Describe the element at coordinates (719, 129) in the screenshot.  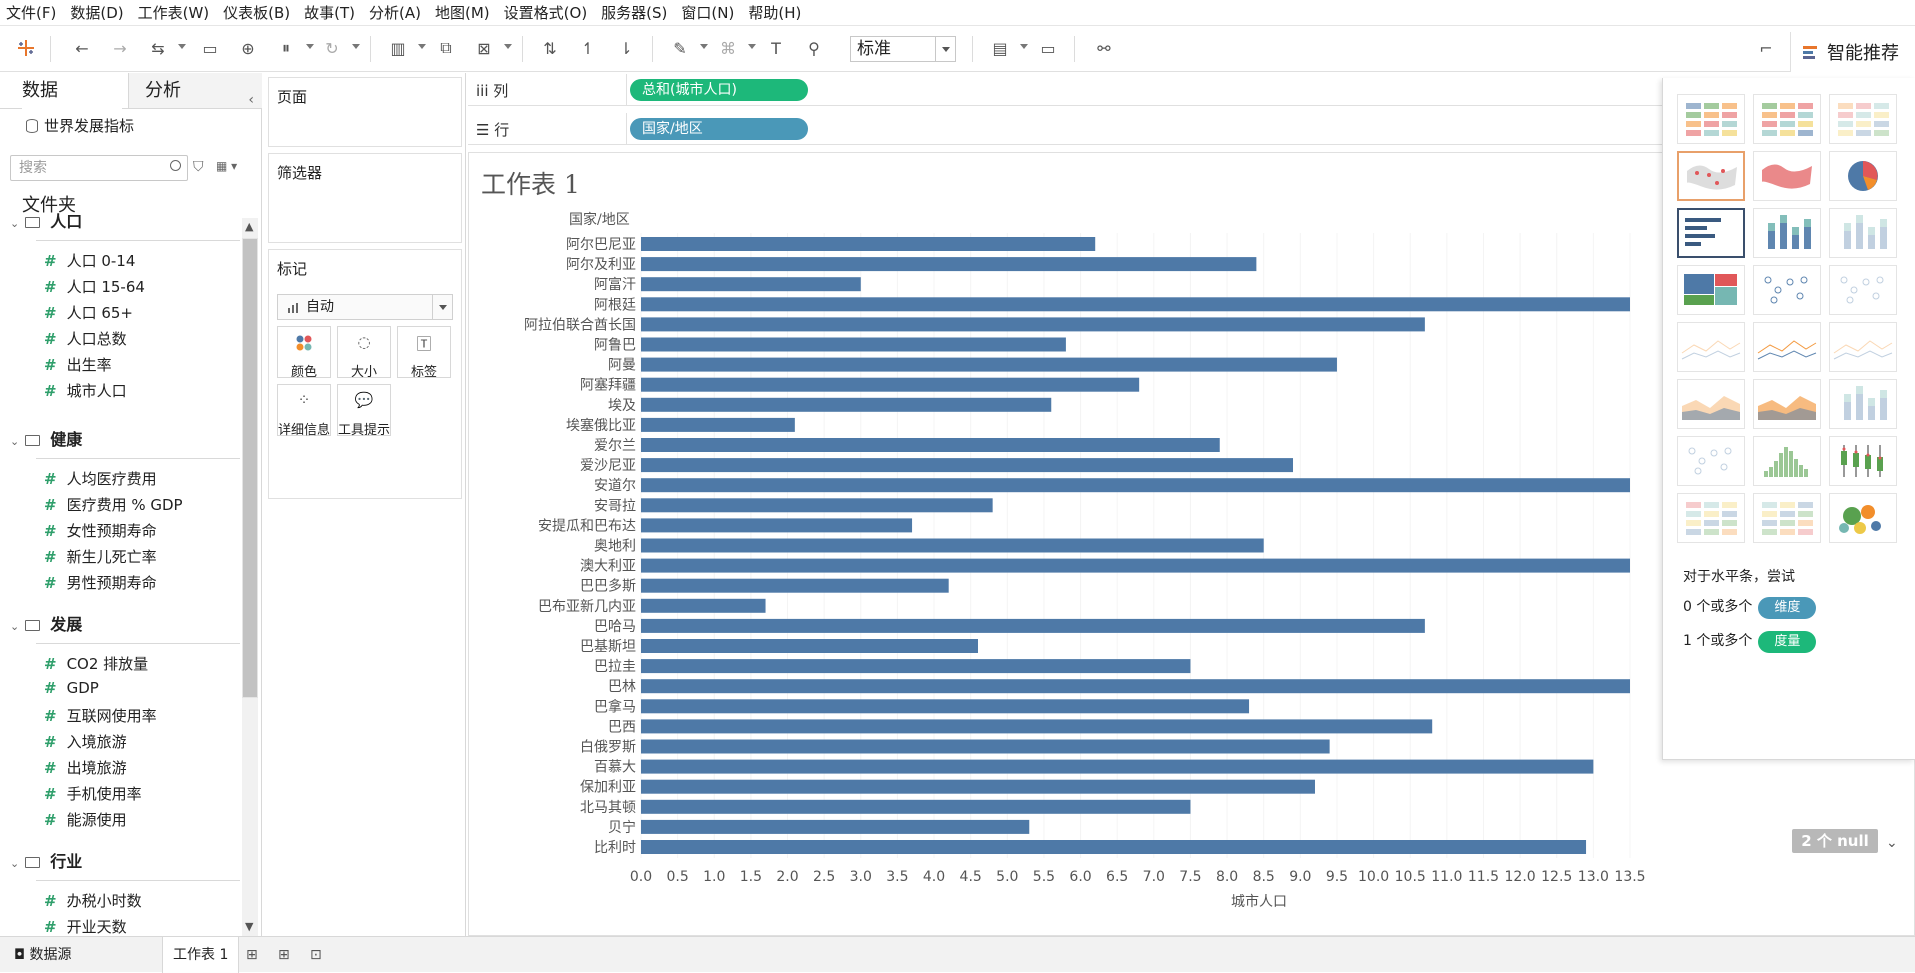
I see `rows-pill: 国家/地区` at that location.